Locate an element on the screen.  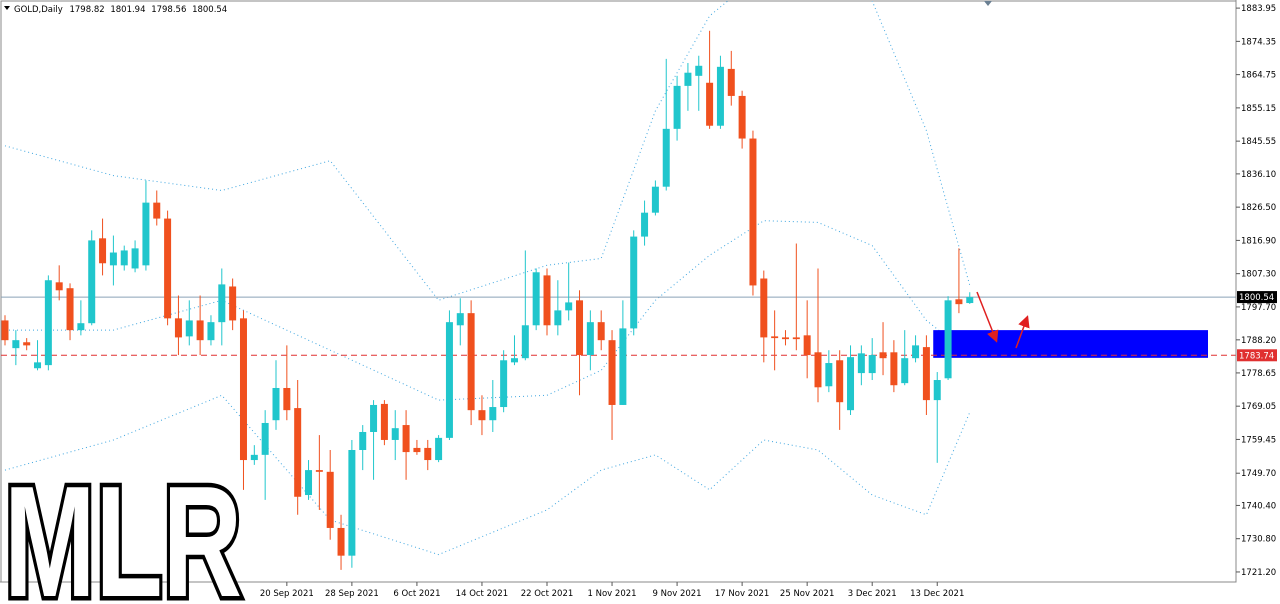
price-label: 1800.54 is located at coordinates (1256, 298).